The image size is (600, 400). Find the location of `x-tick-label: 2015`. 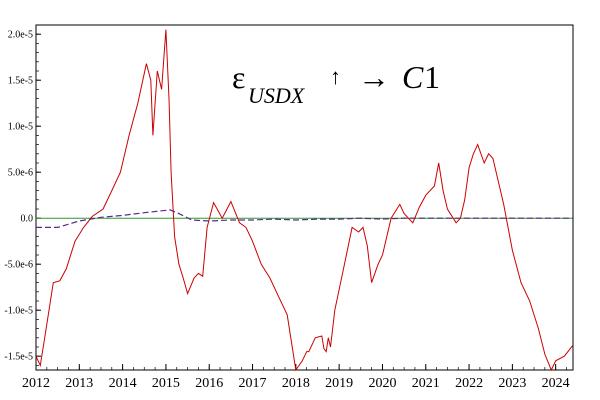

x-tick-label: 2015 is located at coordinates (166, 383).